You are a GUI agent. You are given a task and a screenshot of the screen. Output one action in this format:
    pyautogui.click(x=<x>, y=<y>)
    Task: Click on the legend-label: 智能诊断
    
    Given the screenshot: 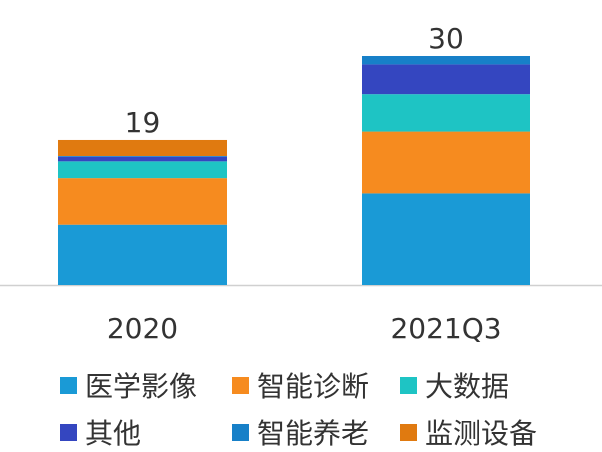 What is the action you would take?
    pyautogui.click(x=313, y=386)
    